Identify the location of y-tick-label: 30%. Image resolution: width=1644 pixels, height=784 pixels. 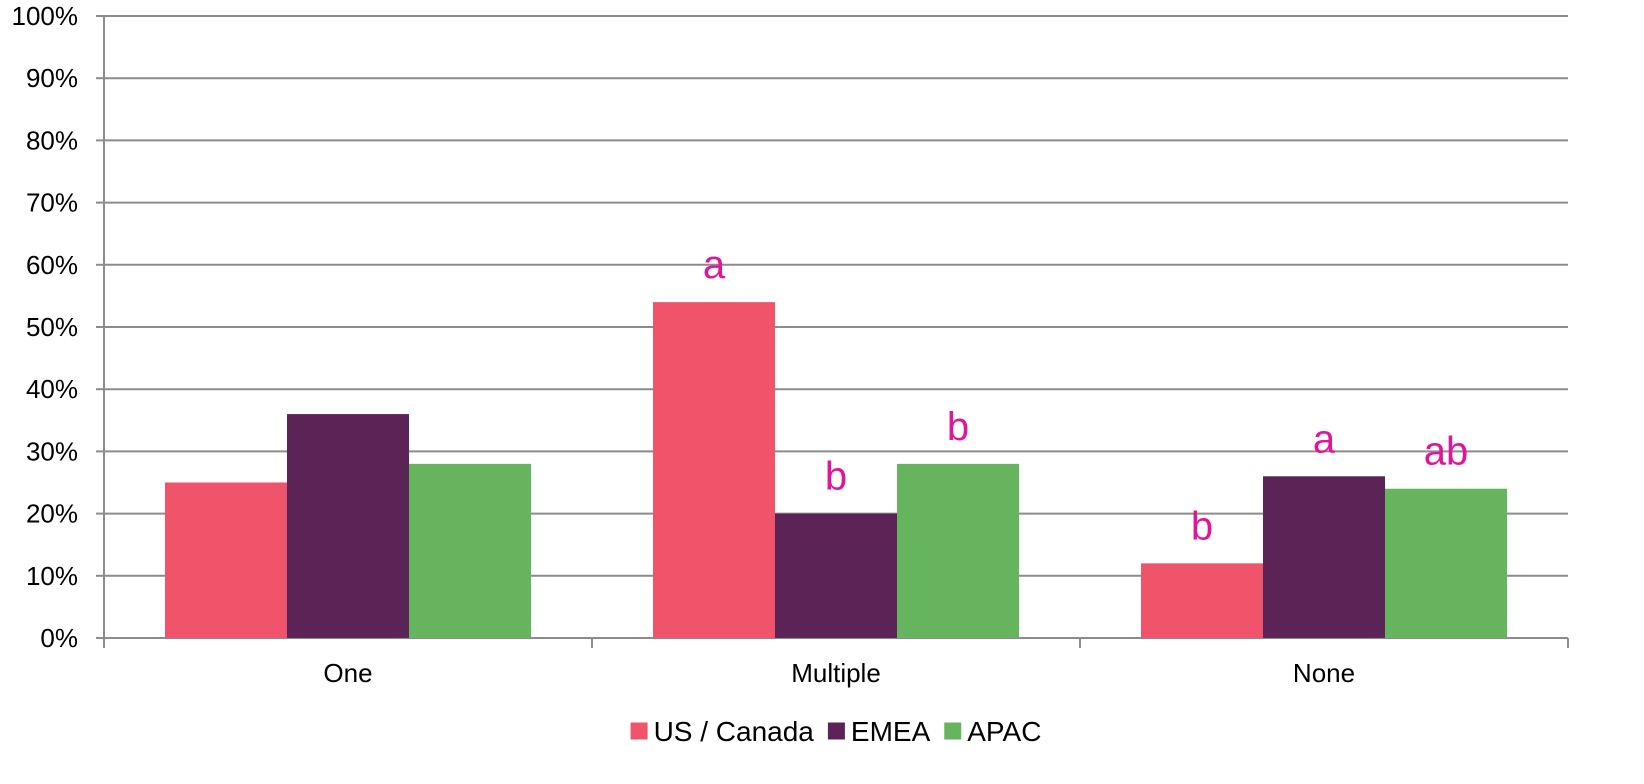
(52, 451).